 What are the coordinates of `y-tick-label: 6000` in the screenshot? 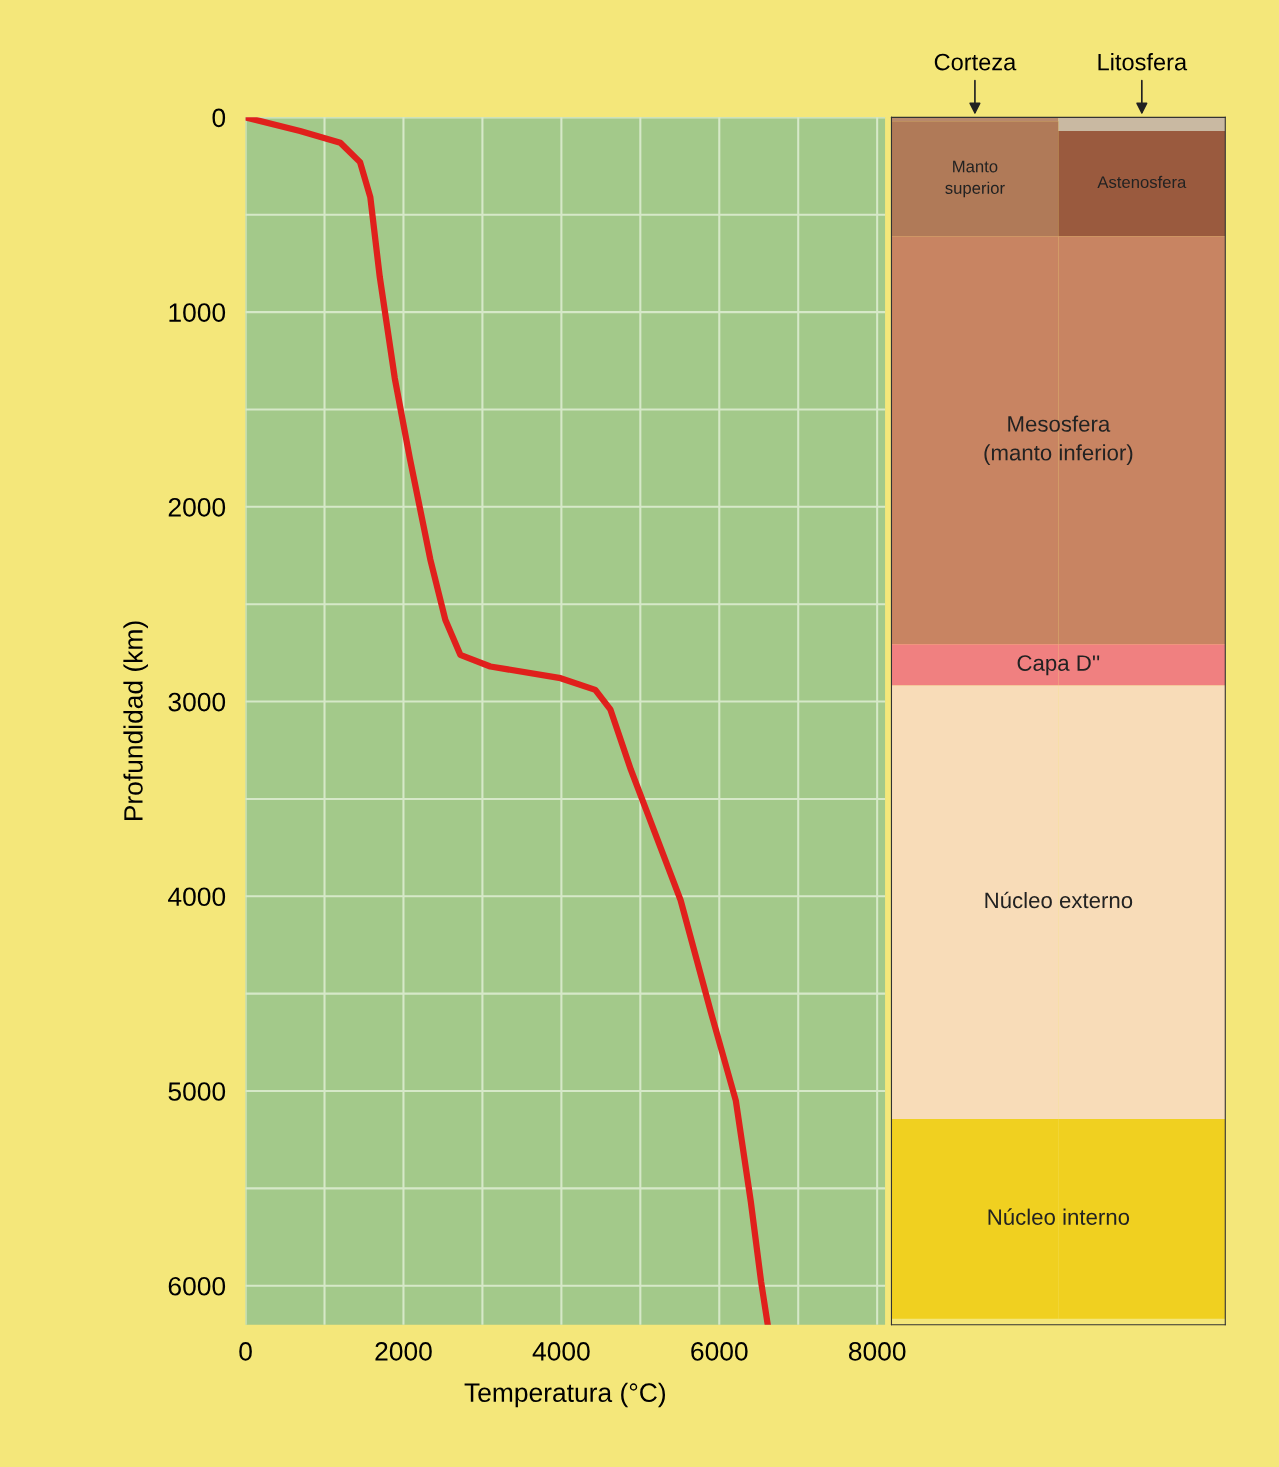 It's located at (197, 1286).